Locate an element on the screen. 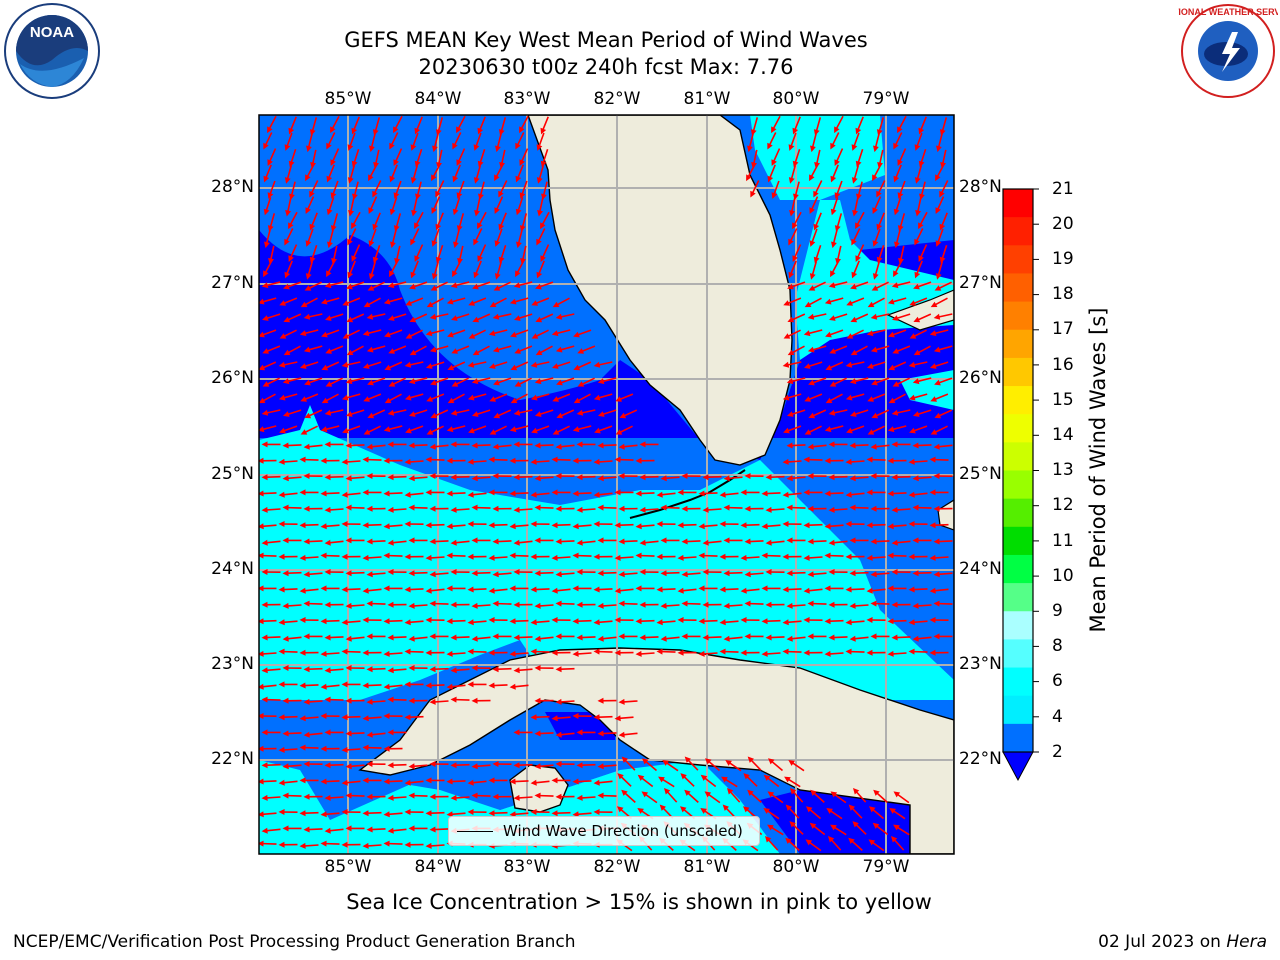 This screenshot has width=1280, height=960. lon-label-top: 83°W is located at coordinates (527, 99).